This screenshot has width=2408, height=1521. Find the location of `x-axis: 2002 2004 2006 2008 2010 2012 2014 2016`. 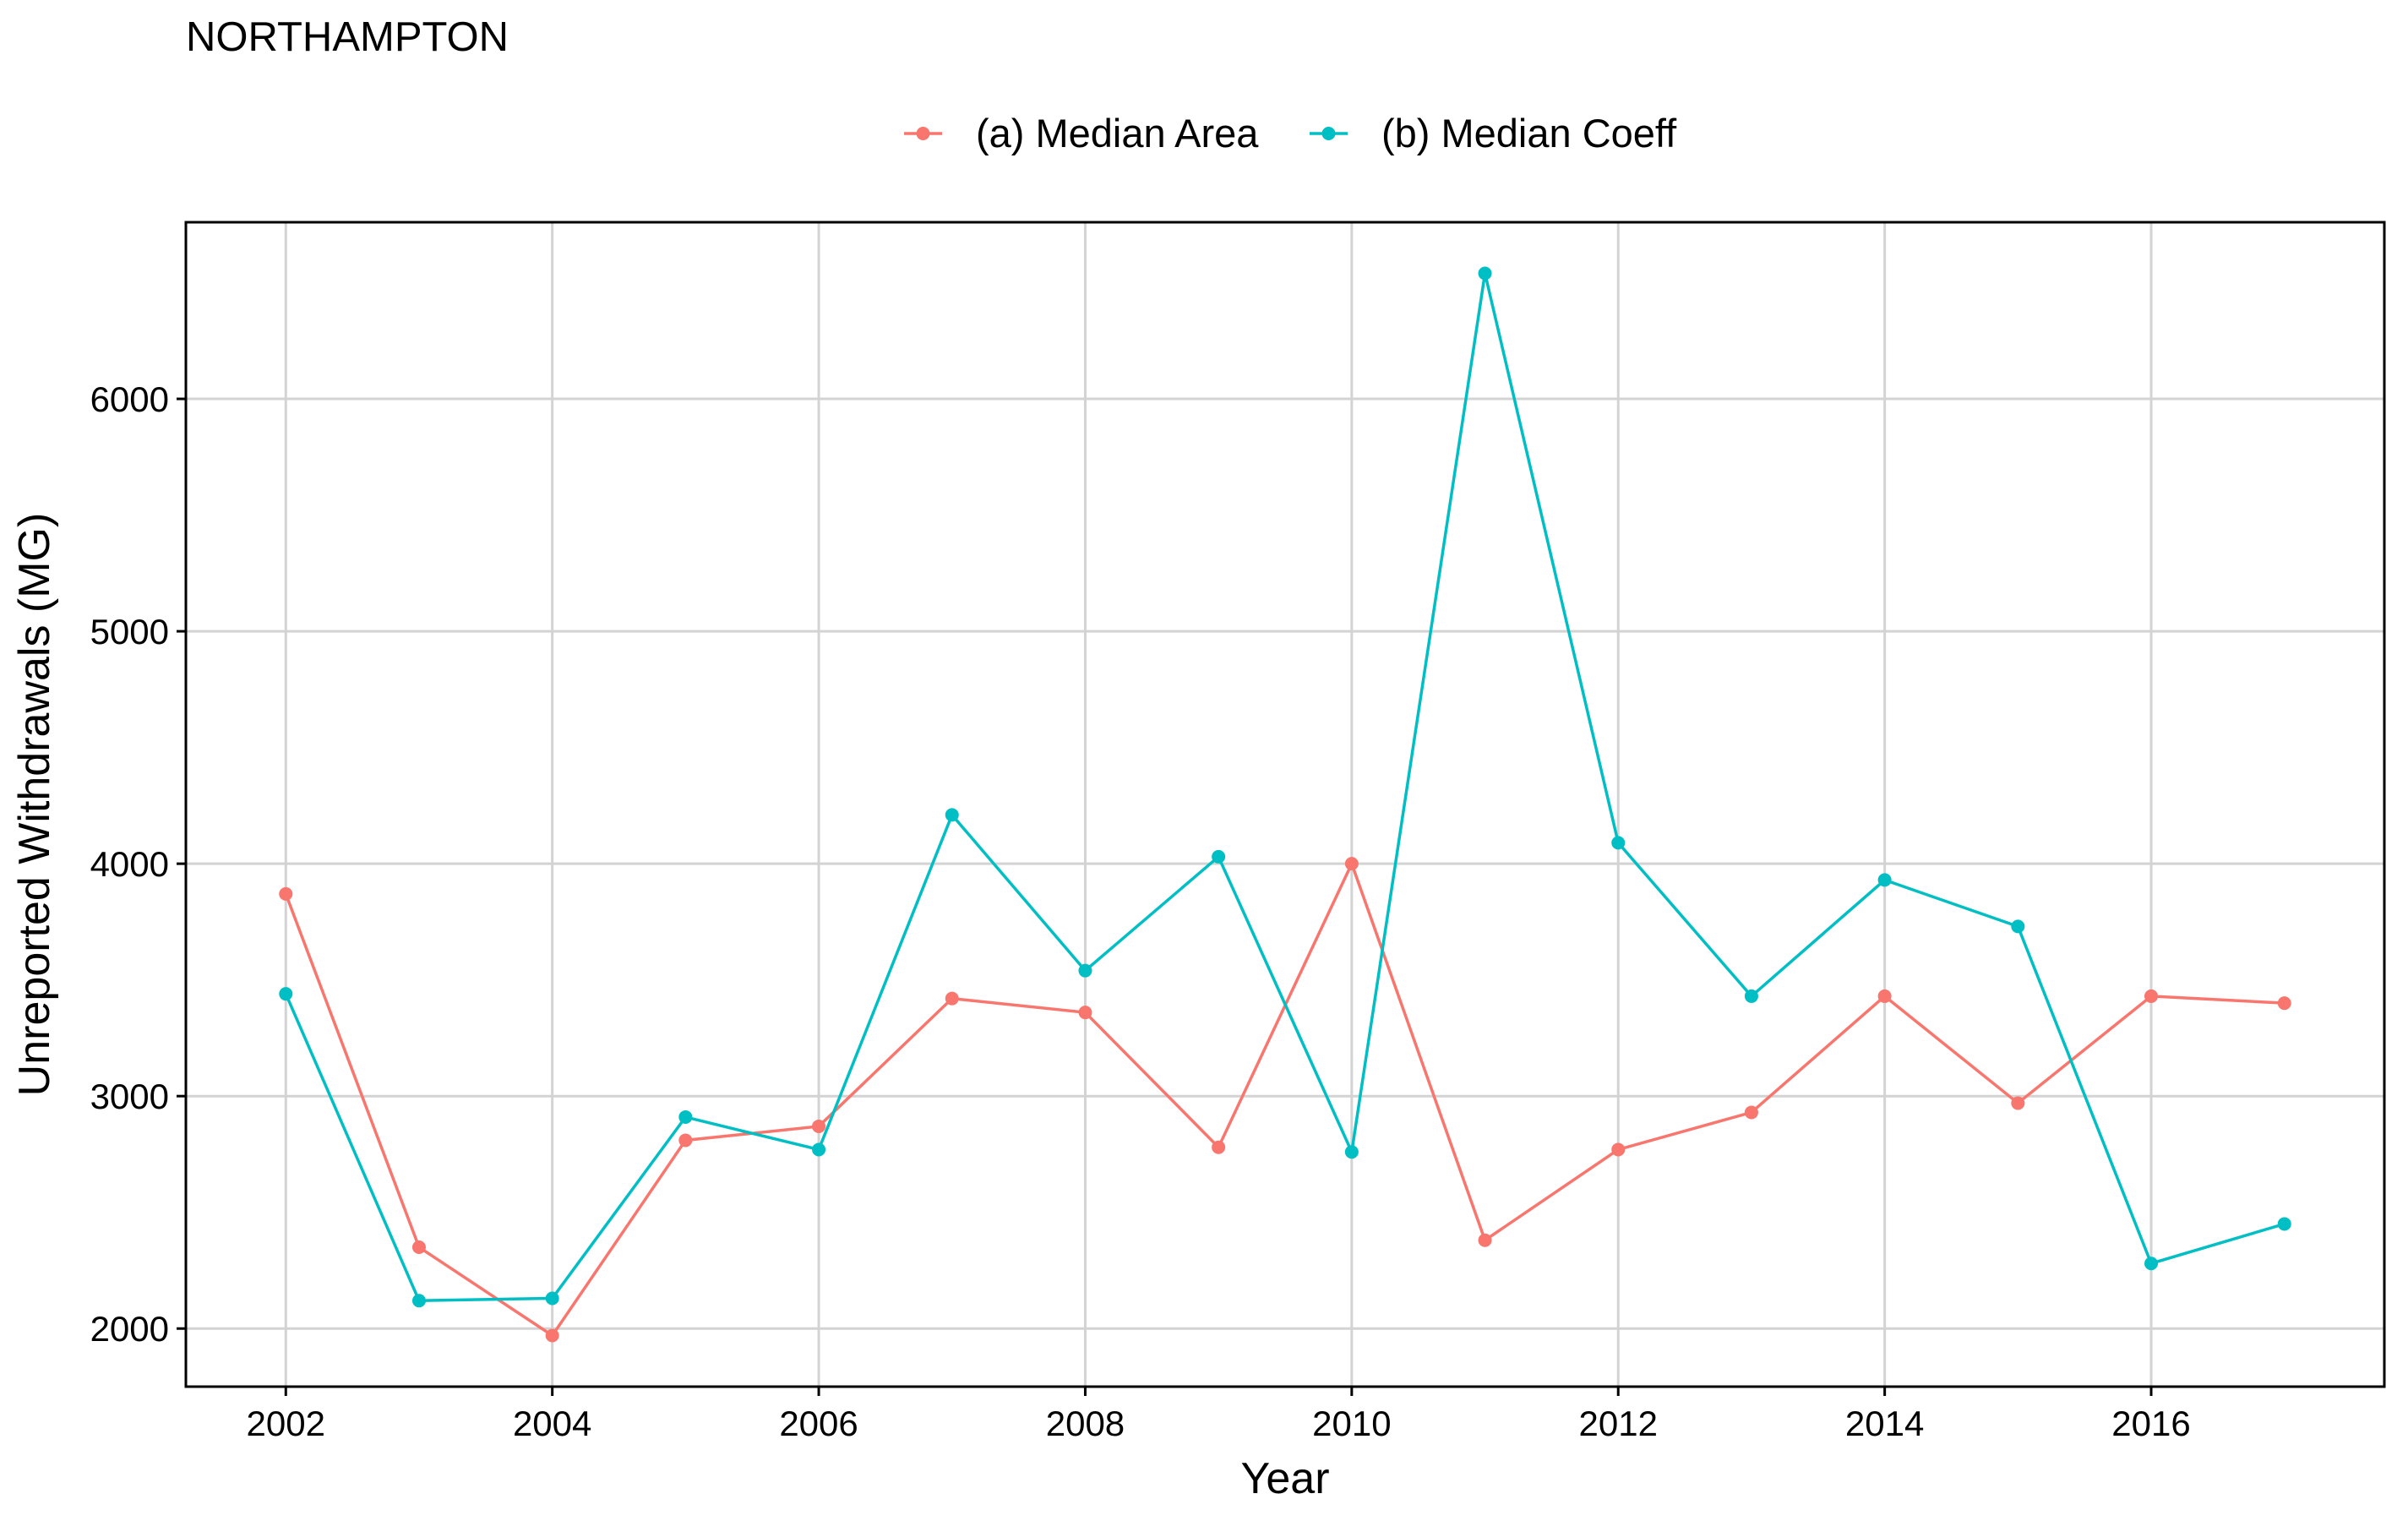

x-axis: 2002 2004 2006 2008 2010 2012 2014 2016 is located at coordinates (1219, 1415).